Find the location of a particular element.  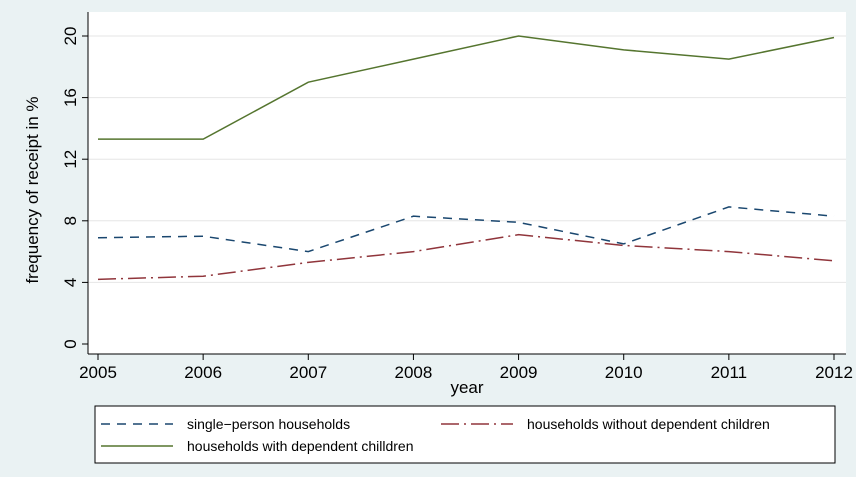

x-tick-label-2012: 2012 is located at coordinates (834, 372).